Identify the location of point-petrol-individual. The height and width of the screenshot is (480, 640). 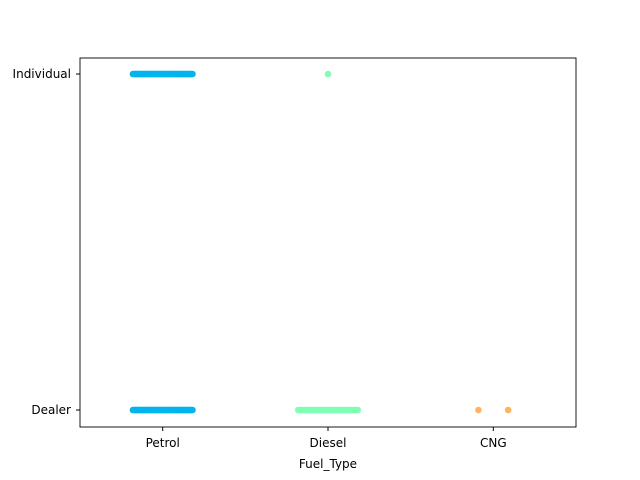
(192, 74).